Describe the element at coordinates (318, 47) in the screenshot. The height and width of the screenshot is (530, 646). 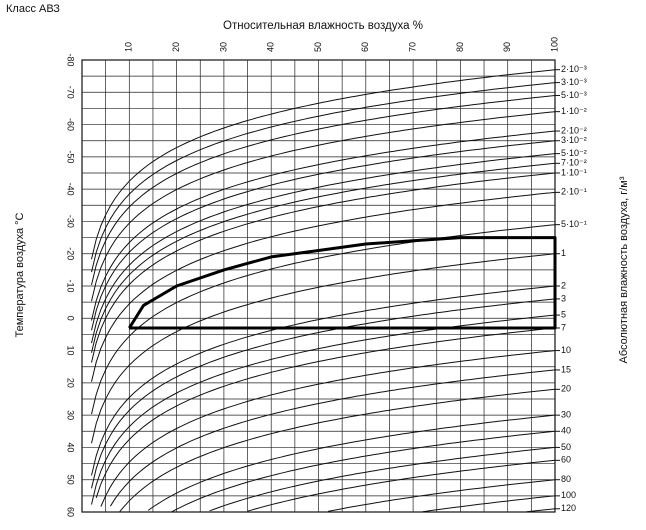
I see `x-tick-label: 50` at that location.